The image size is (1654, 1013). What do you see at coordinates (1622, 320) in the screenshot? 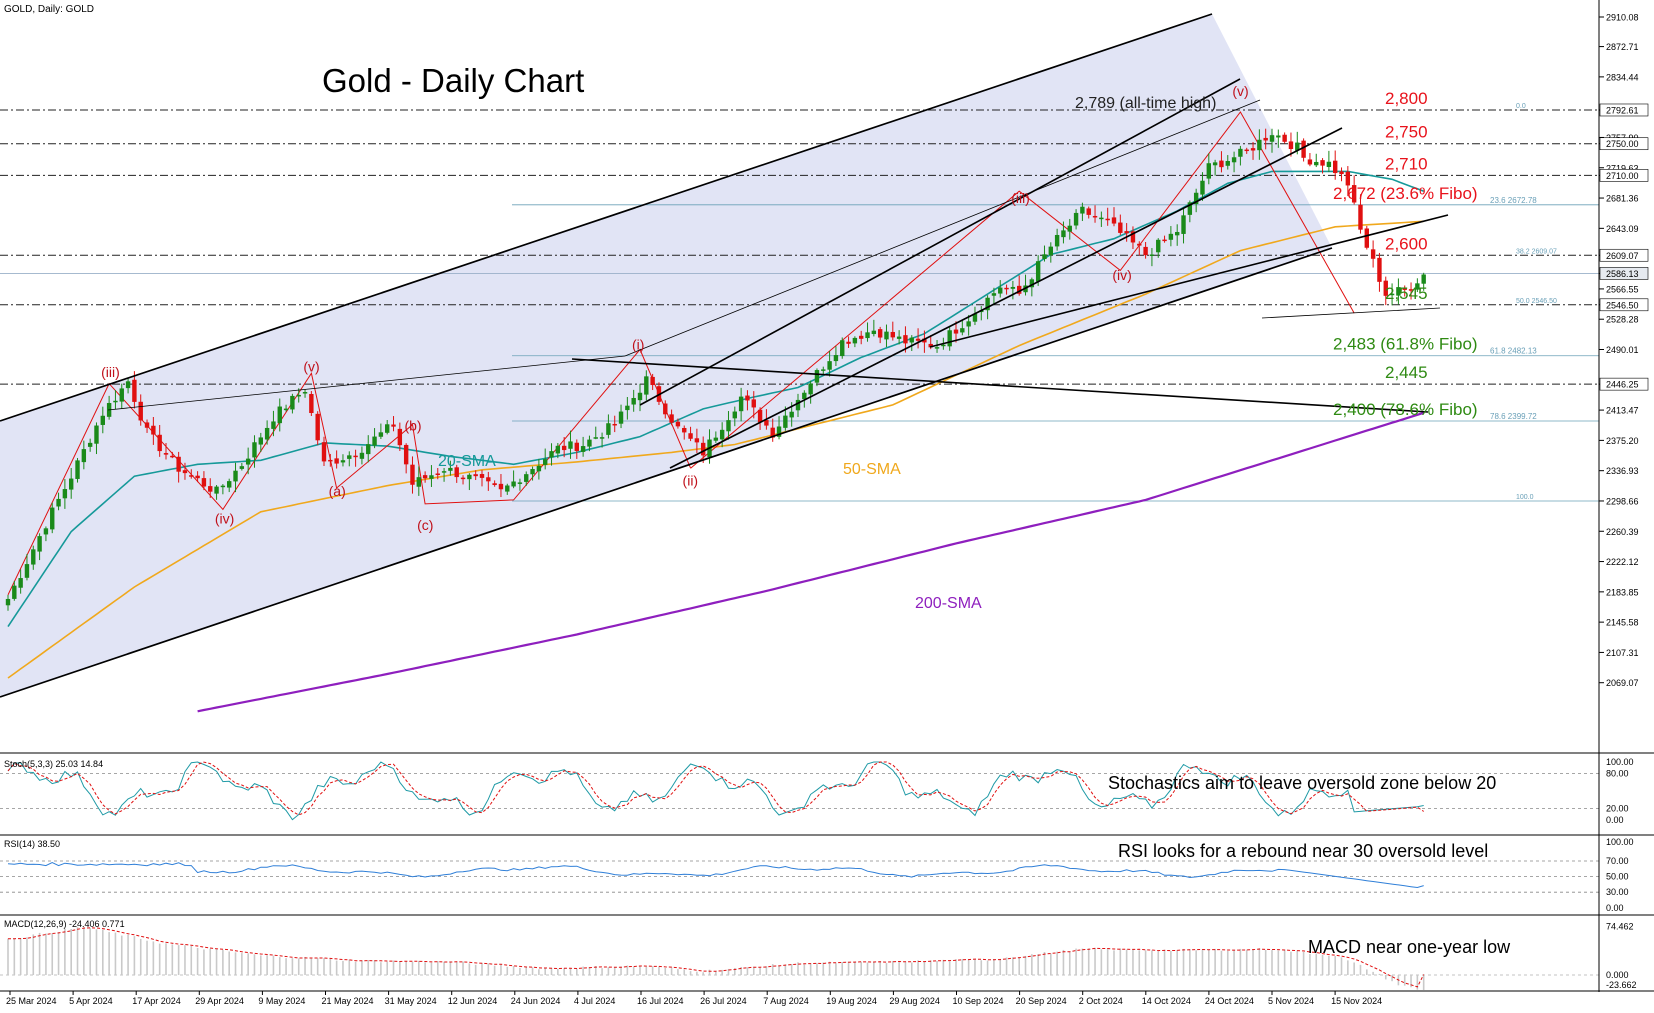
I see `price-tick-label: 2528.28` at bounding box center [1622, 320].